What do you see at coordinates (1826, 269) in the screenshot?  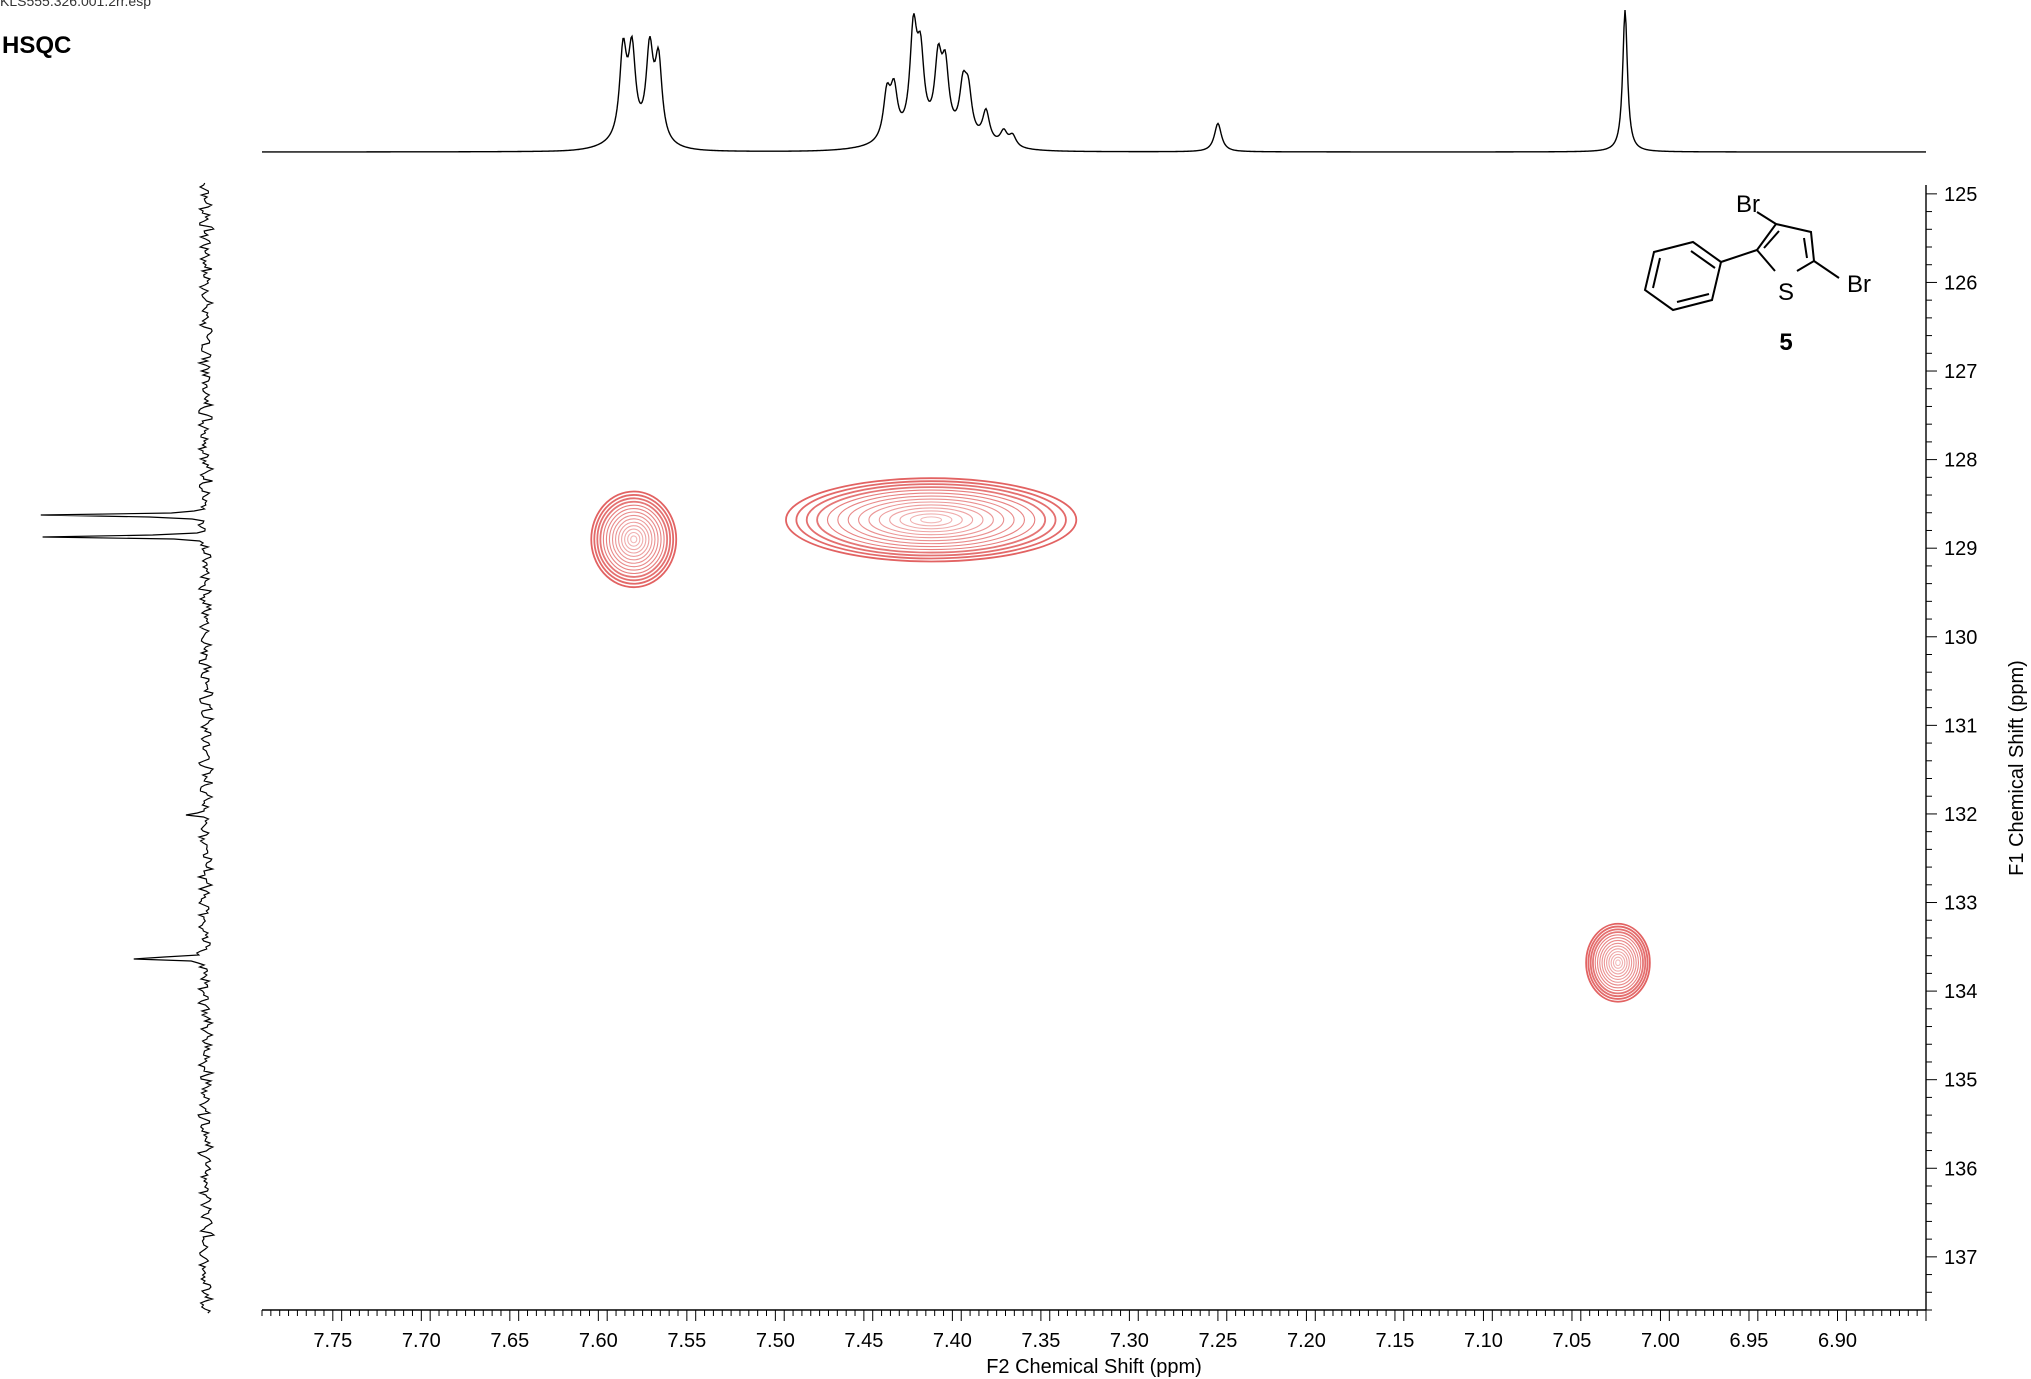 I see `br5-bond` at bounding box center [1826, 269].